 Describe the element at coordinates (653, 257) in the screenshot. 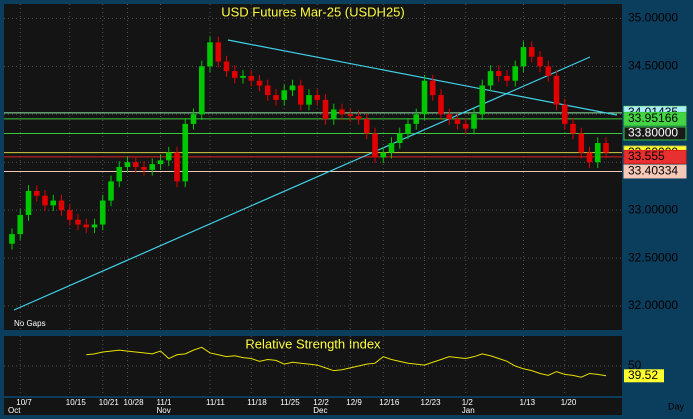

I see `y-tick-label: 32.50000` at that location.